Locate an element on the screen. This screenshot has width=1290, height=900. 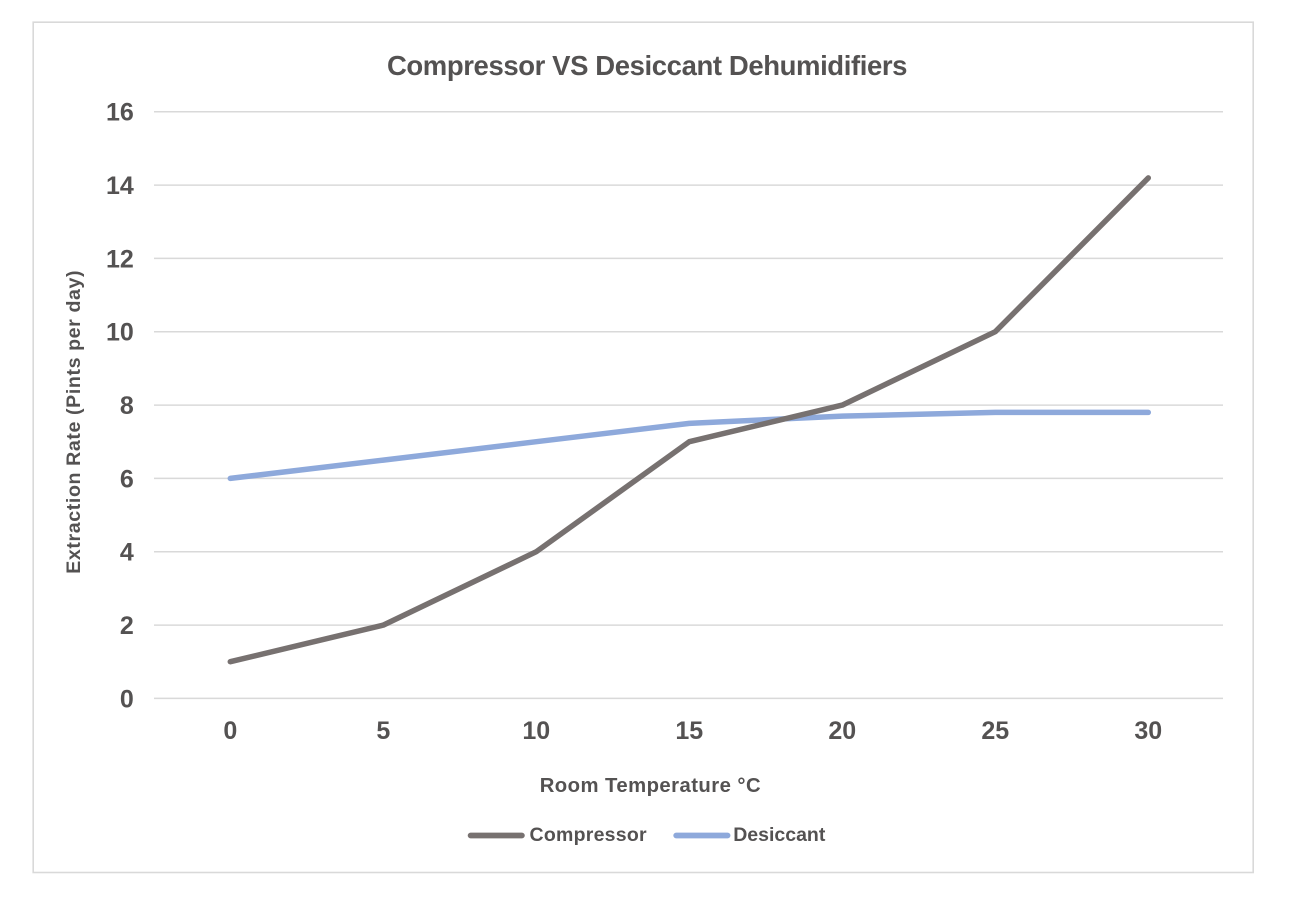
svg-text: 5 is located at coordinates (383, 731).